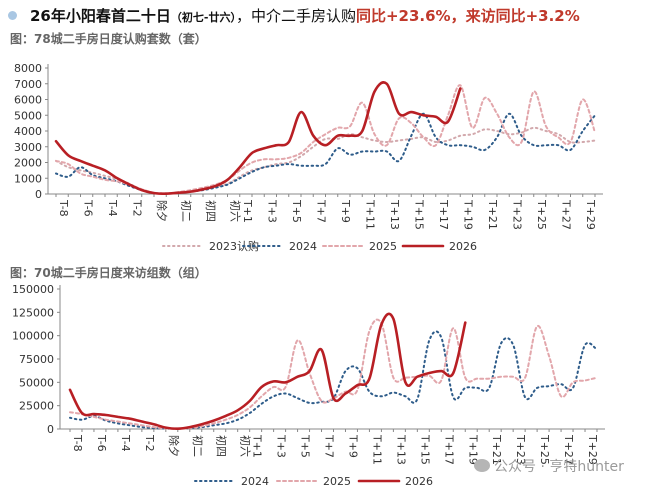 The height and width of the screenshot is (491, 660). Describe the element at coordinates (108, 39) in the screenshot. I see `chart1-title: 图：78城二手房日度认购套数（套）` at that location.